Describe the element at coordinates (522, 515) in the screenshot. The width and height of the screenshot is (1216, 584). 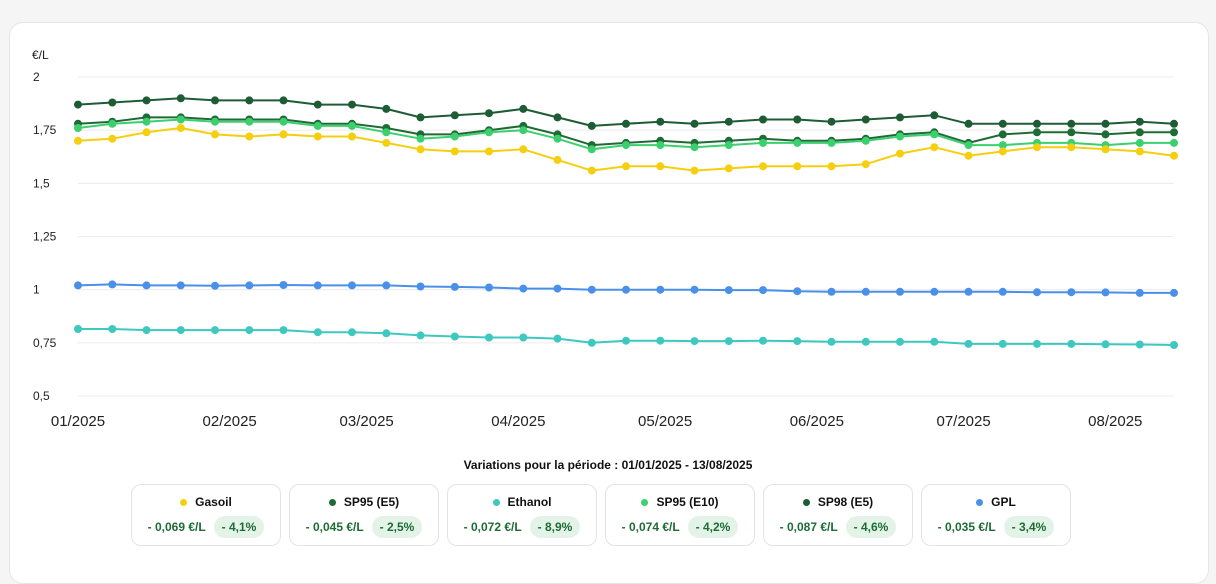
I see `legend-card-ethanol: Ethanol - 0,072 €/L - 8,9%` at that location.